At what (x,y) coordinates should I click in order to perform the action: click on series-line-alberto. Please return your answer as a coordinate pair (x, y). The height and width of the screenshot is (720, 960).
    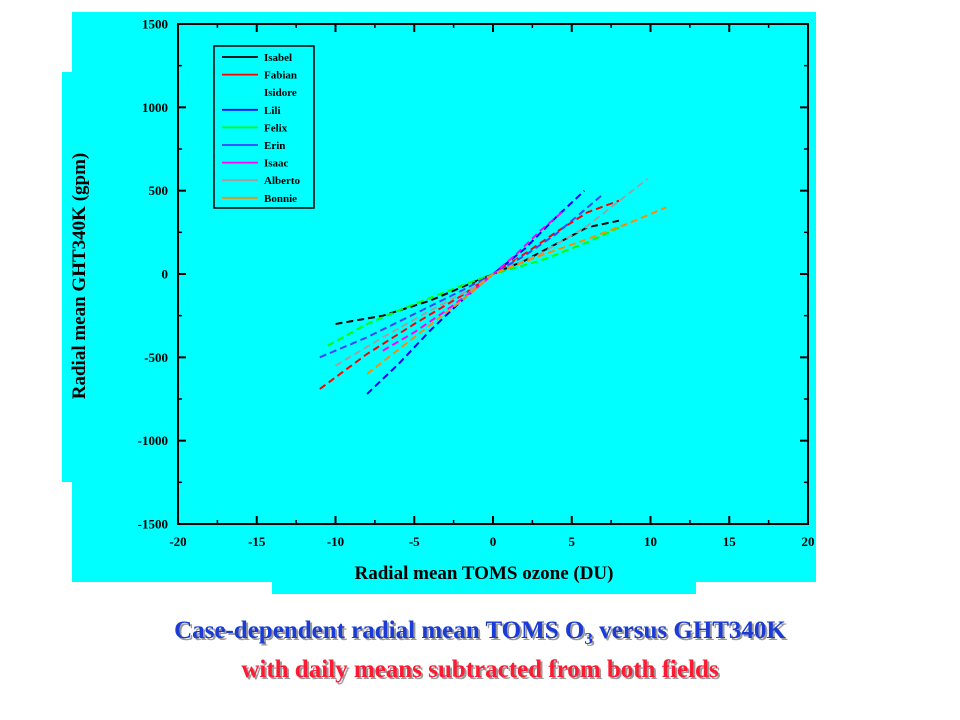
    Looking at the image, I should click on (491, 272).